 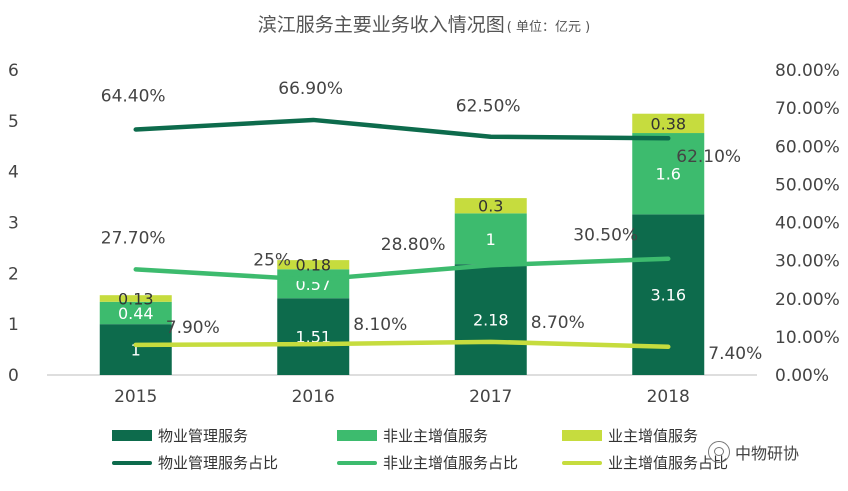 I want to click on legend-item-non-owner: 非业主增值服务, so click(x=449, y=435).